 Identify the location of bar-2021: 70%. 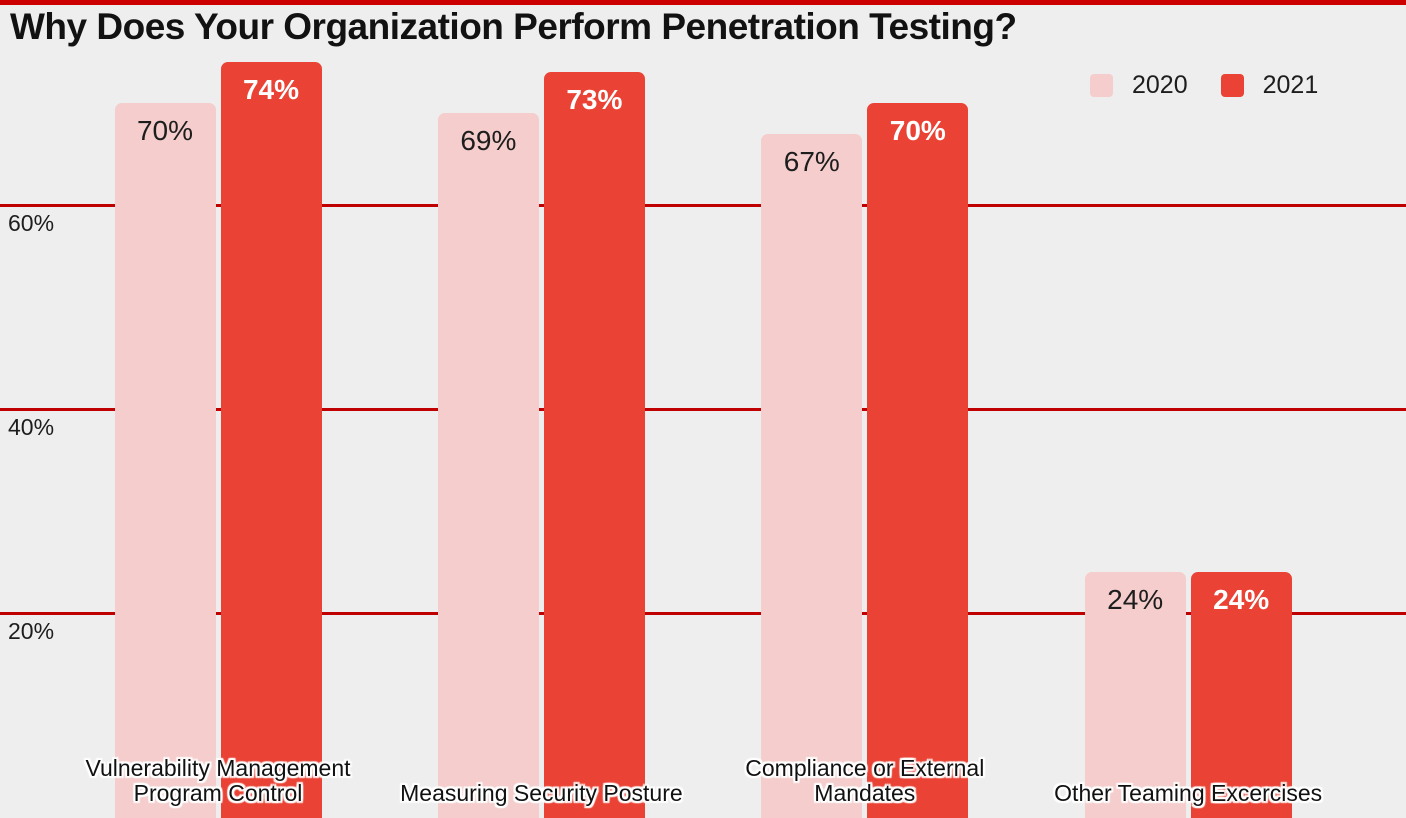
(918, 460).